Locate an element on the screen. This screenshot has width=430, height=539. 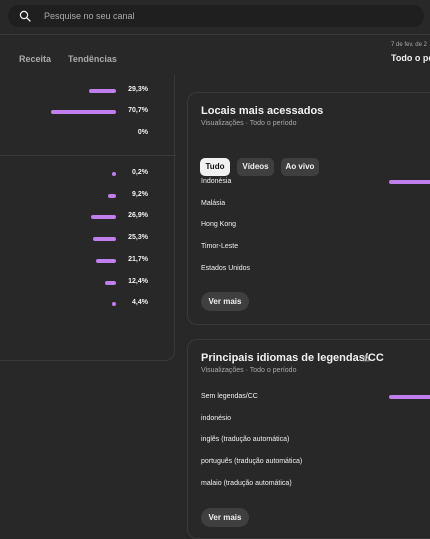
search-input is located at coordinates (224, 16).